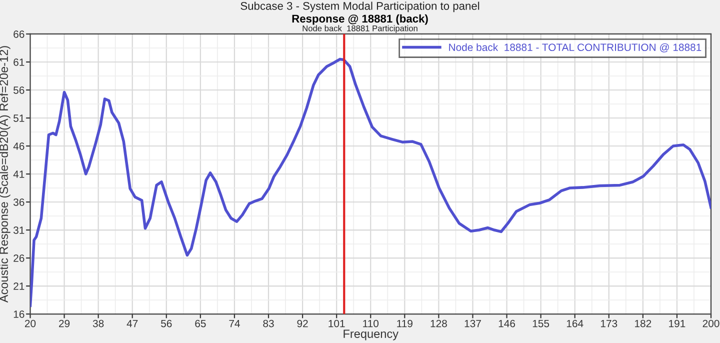  Describe the element at coordinates (30, 324) in the screenshot. I see `x-tick-label: 20` at that location.